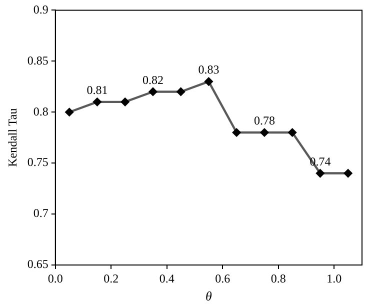 This screenshot has height=305, width=374. I want to click on data-label: 0.83, so click(209, 69).